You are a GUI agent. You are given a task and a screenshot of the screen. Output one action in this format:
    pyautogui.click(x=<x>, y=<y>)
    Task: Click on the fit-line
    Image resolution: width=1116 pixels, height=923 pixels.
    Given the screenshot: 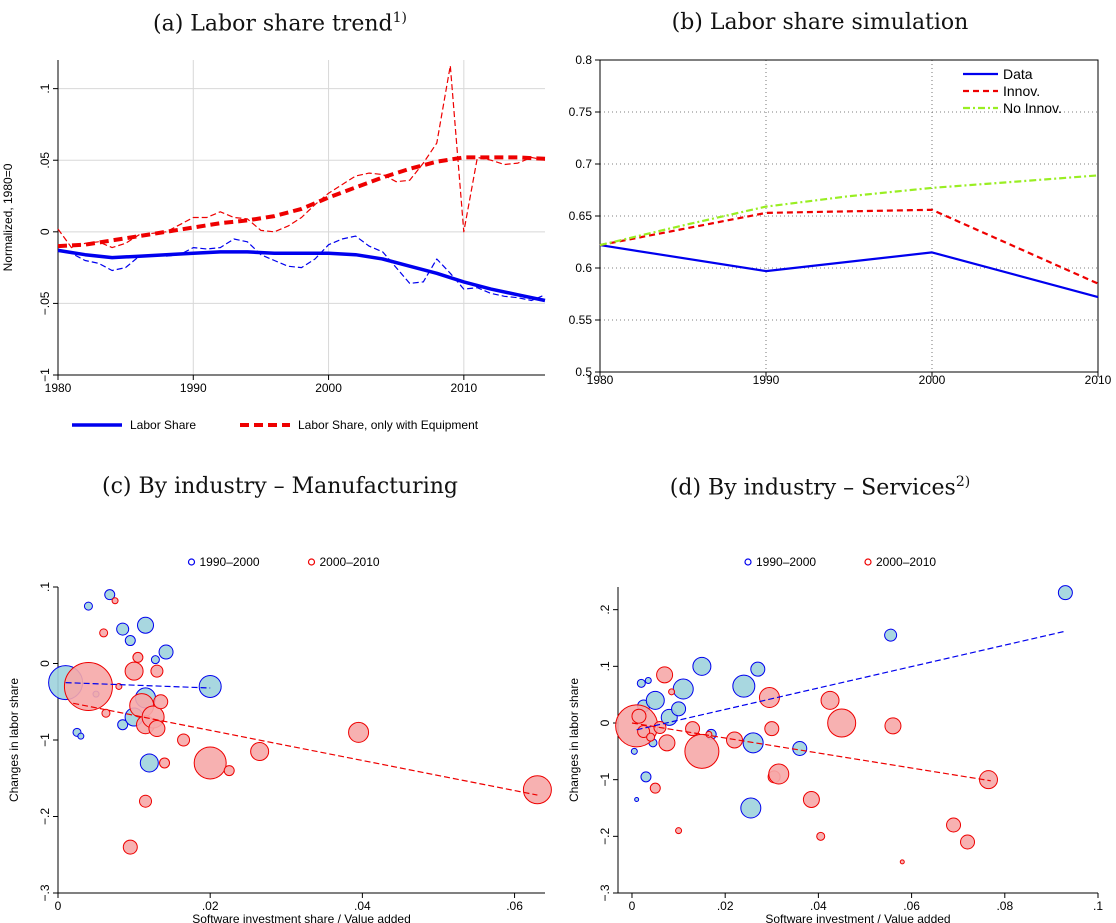 What is the action you would take?
    pyautogui.click(x=305, y=749)
    